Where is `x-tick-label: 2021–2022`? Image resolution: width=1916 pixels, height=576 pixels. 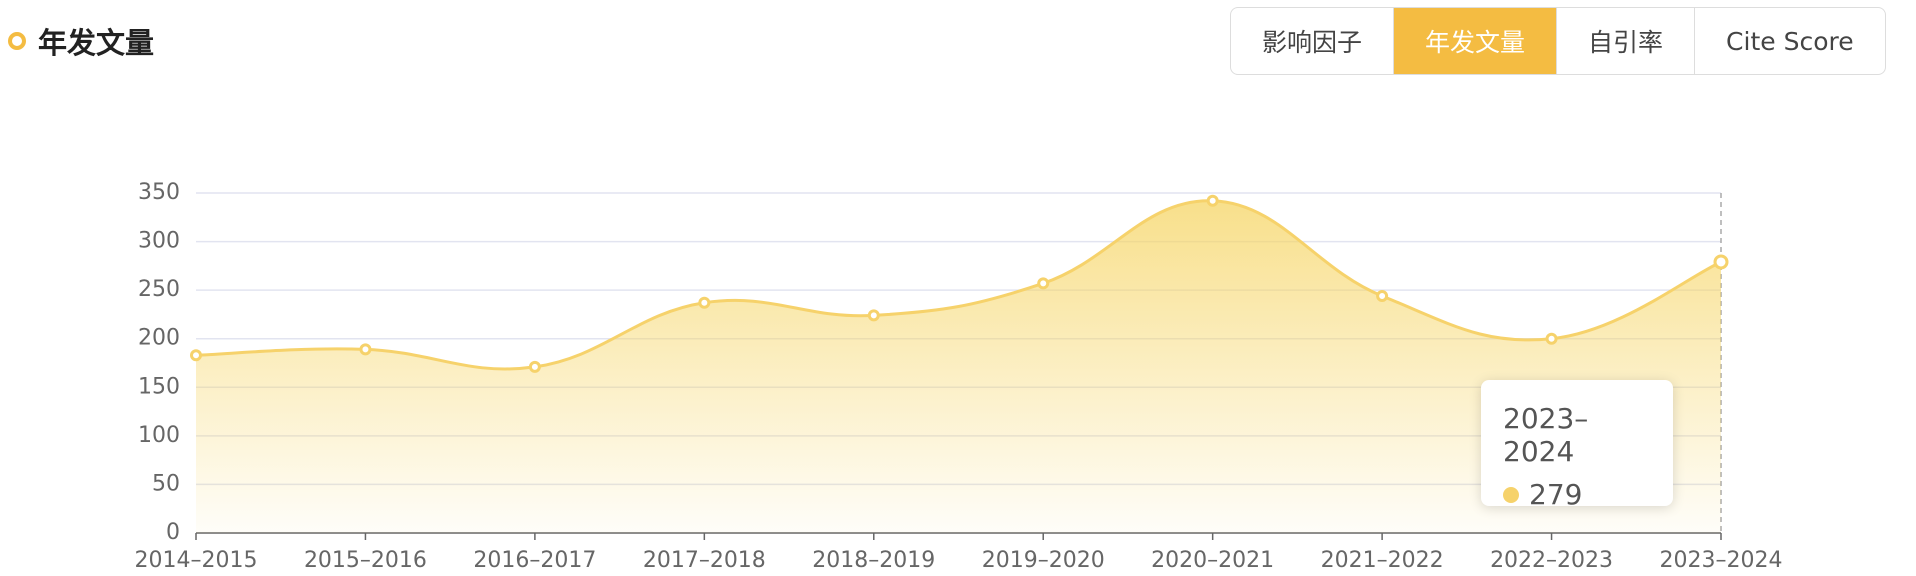
x-tick-label: 2021–2022 is located at coordinates (1382, 560).